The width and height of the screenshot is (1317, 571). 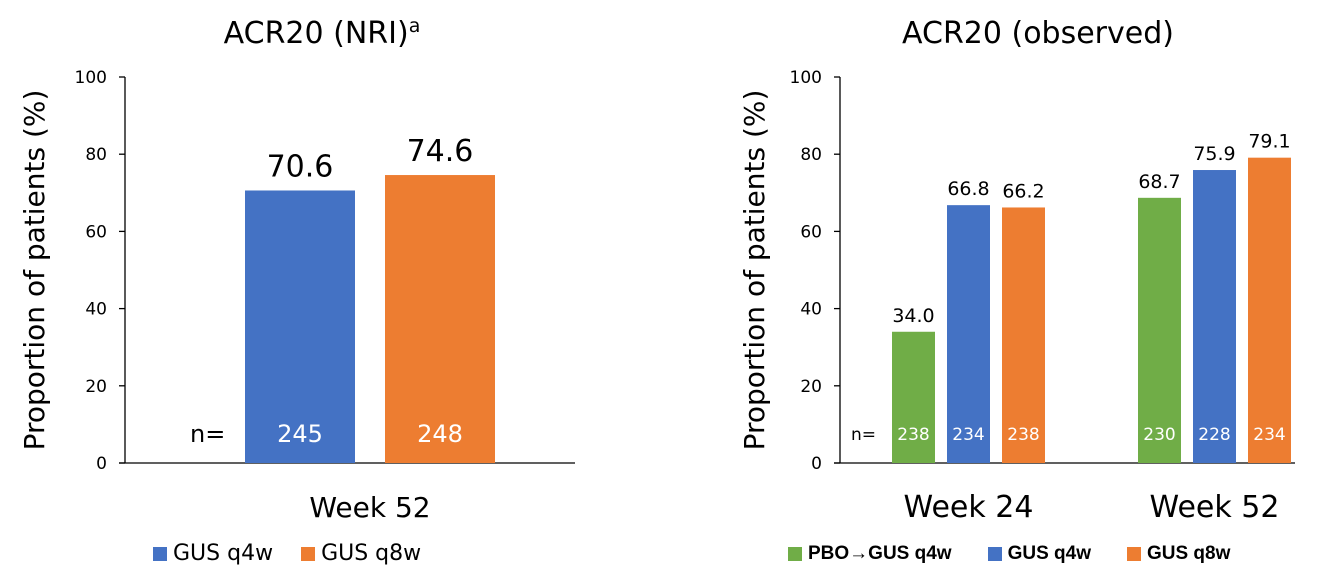 I want to click on bar-value-label: 66.2, so click(x=1023, y=191).